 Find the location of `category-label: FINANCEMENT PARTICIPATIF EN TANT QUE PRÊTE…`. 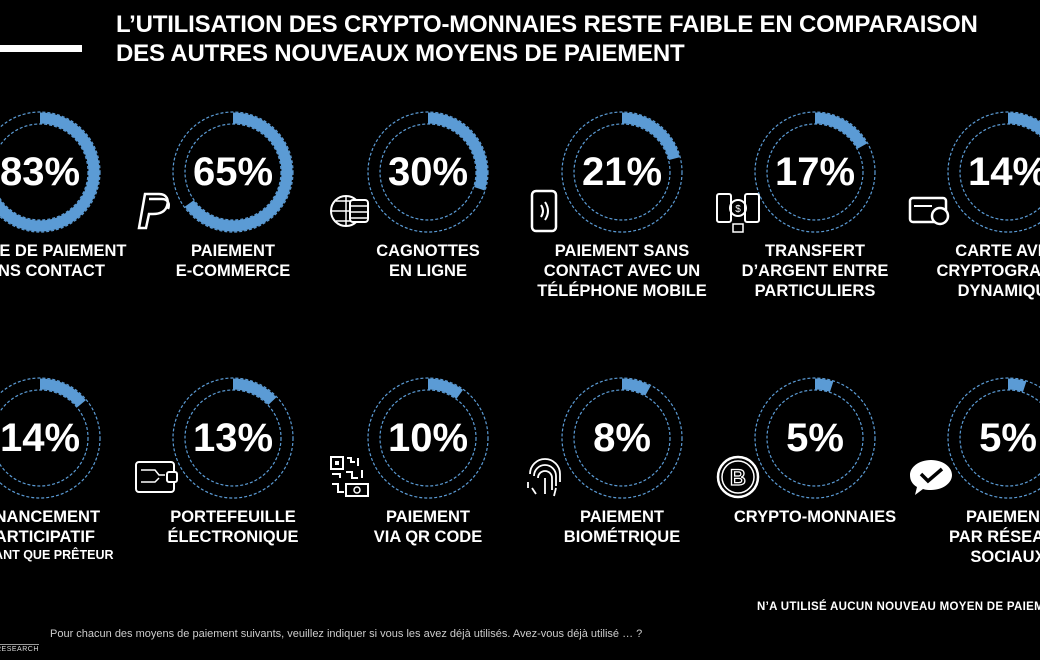

category-label: FINANCEMENT PARTICIPATIF EN TANT QUE PRÊTE… is located at coordinates (75, 535).